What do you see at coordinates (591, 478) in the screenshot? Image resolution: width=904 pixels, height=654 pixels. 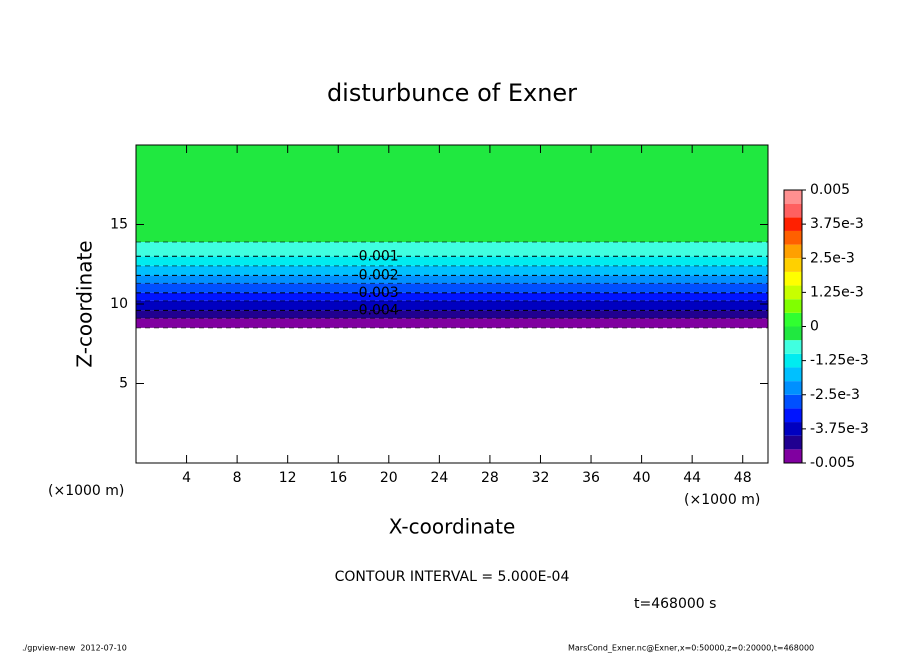 I see `x-tick-label: 36` at bounding box center [591, 478].